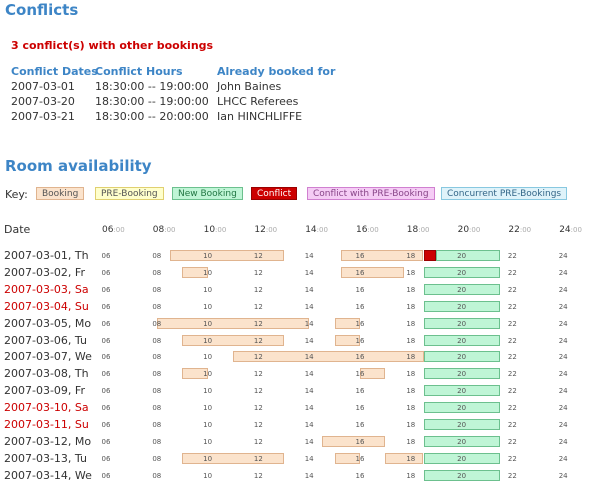 The height and width of the screenshot is (485, 600). What do you see at coordinates (300, 341) in the screenshot?
I see `day-row: 2007-03-06, Tu 06 08 10 12 14 16 18 20 22 24` at bounding box center [300, 341].